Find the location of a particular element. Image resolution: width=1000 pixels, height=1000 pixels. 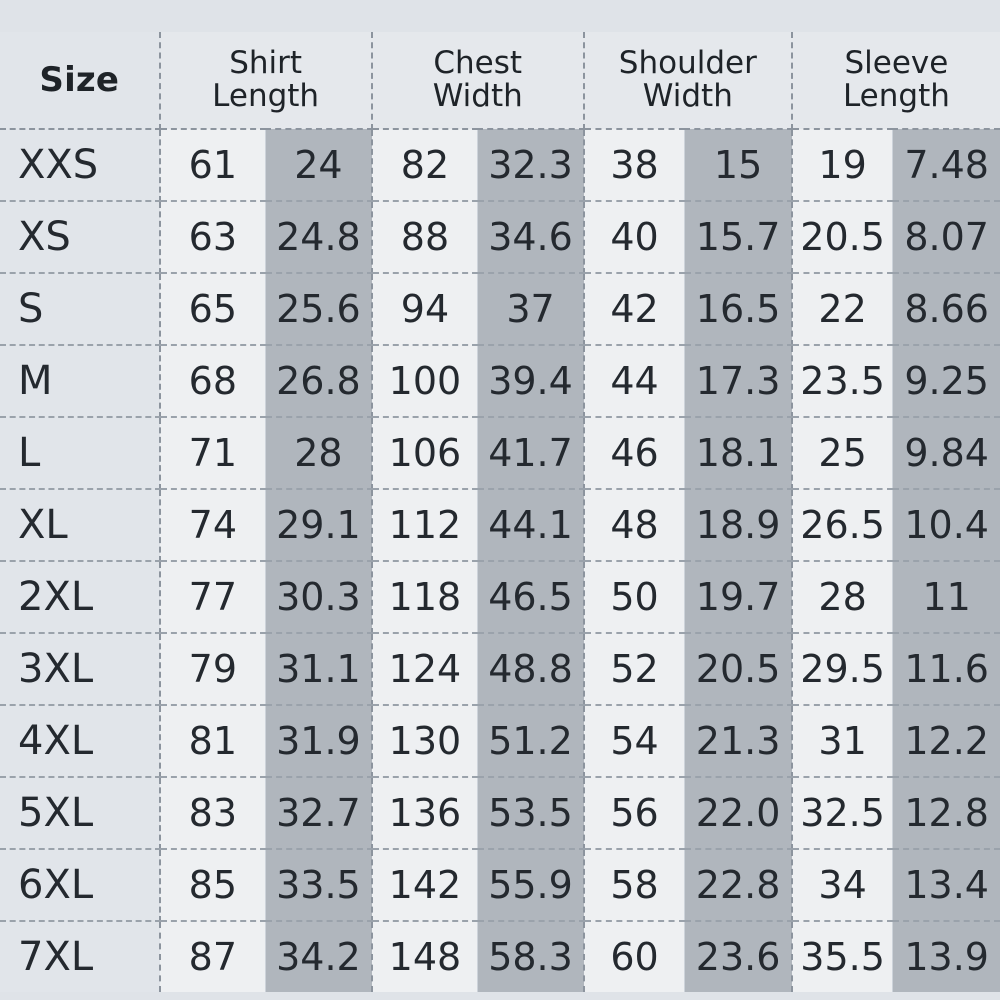

measurement-cell-inch: 20.5 is located at coordinates (738, 669).